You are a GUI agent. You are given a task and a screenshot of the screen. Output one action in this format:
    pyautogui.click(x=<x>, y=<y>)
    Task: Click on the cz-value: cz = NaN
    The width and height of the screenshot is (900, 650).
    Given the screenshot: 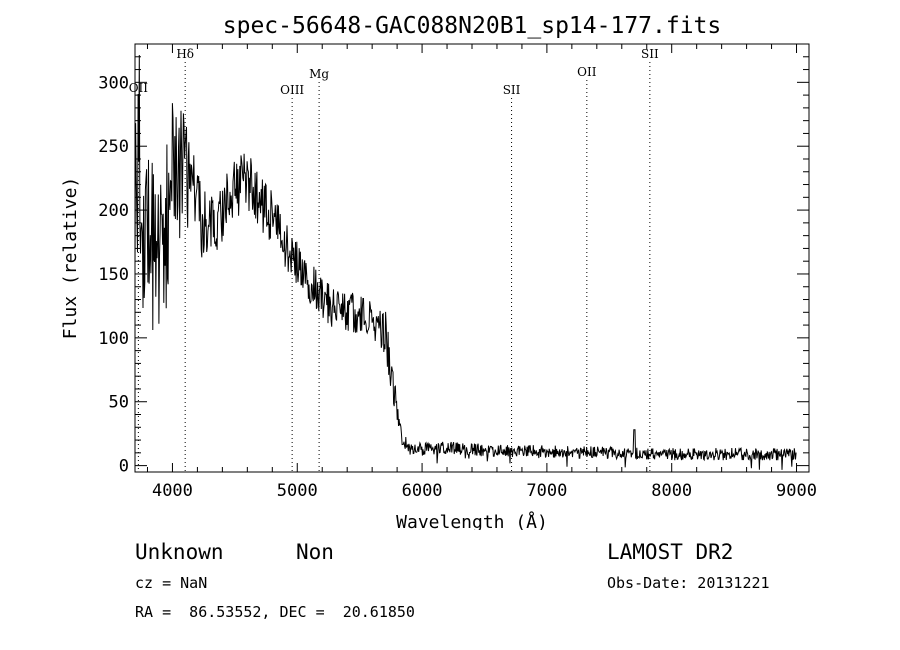 What is the action you would take?
    pyautogui.click(x=171, y=583)
    